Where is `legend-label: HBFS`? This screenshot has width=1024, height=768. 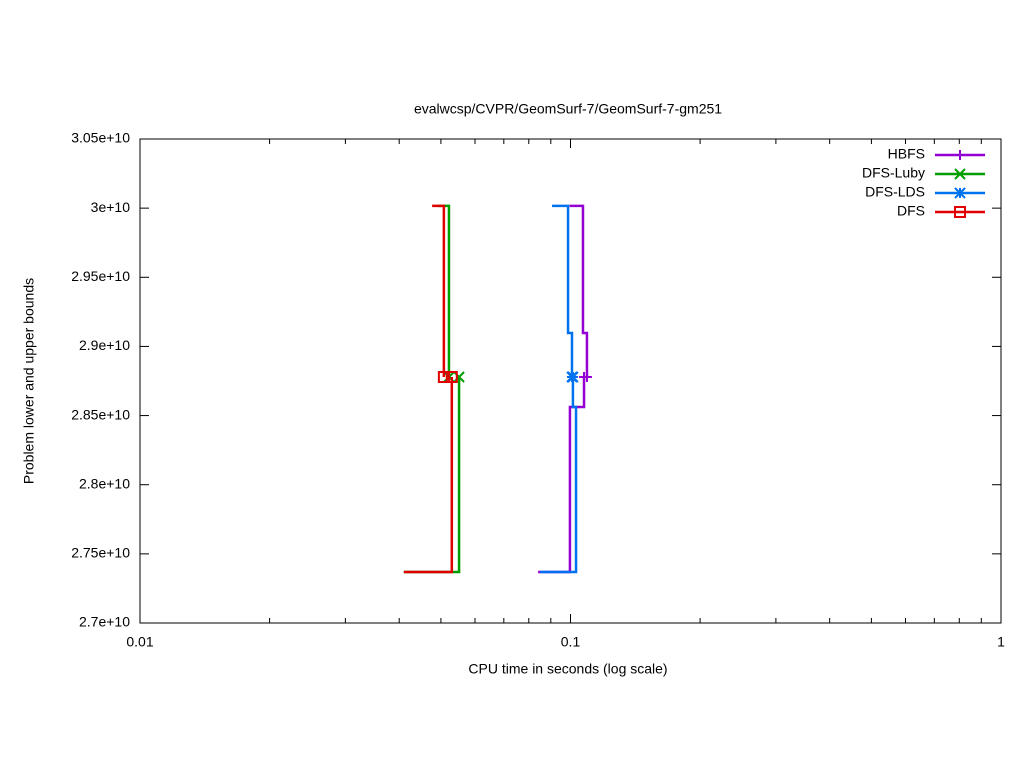
legend-label: HBFS is located at coordinates (906, 154).